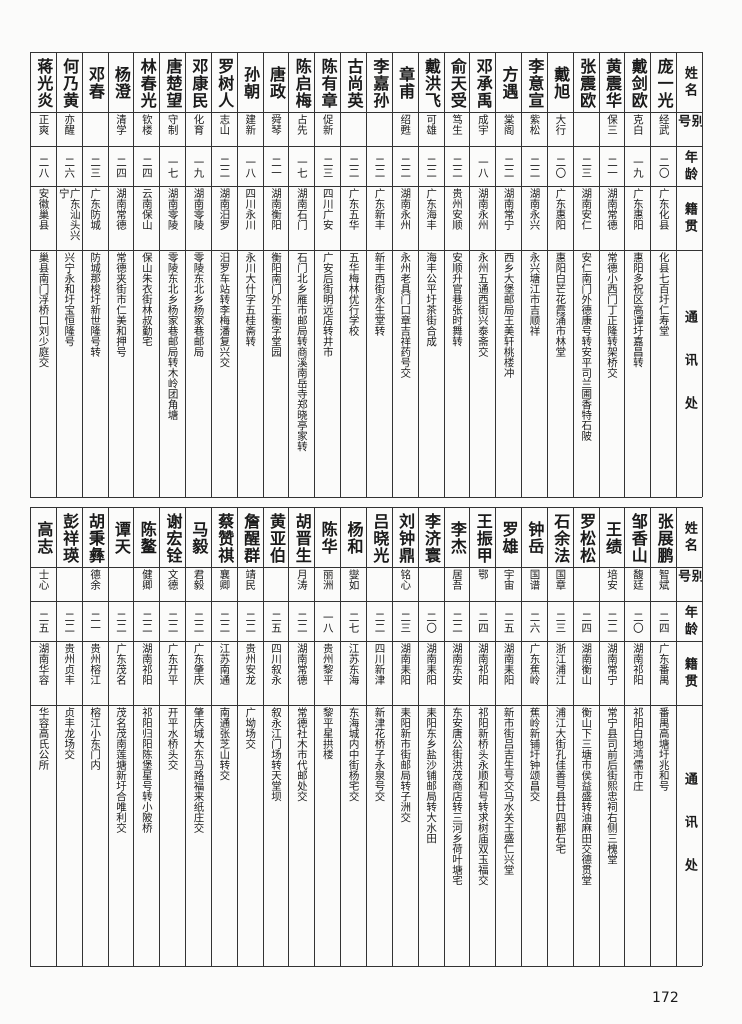  Describe the element at coordinates (199, 538) in the screenshot. I see `person-name: 马毅` at that location.